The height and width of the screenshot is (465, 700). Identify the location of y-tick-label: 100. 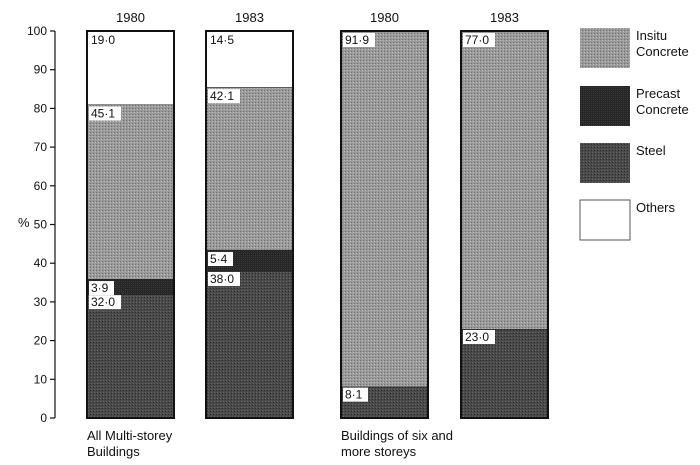
(37, 31).